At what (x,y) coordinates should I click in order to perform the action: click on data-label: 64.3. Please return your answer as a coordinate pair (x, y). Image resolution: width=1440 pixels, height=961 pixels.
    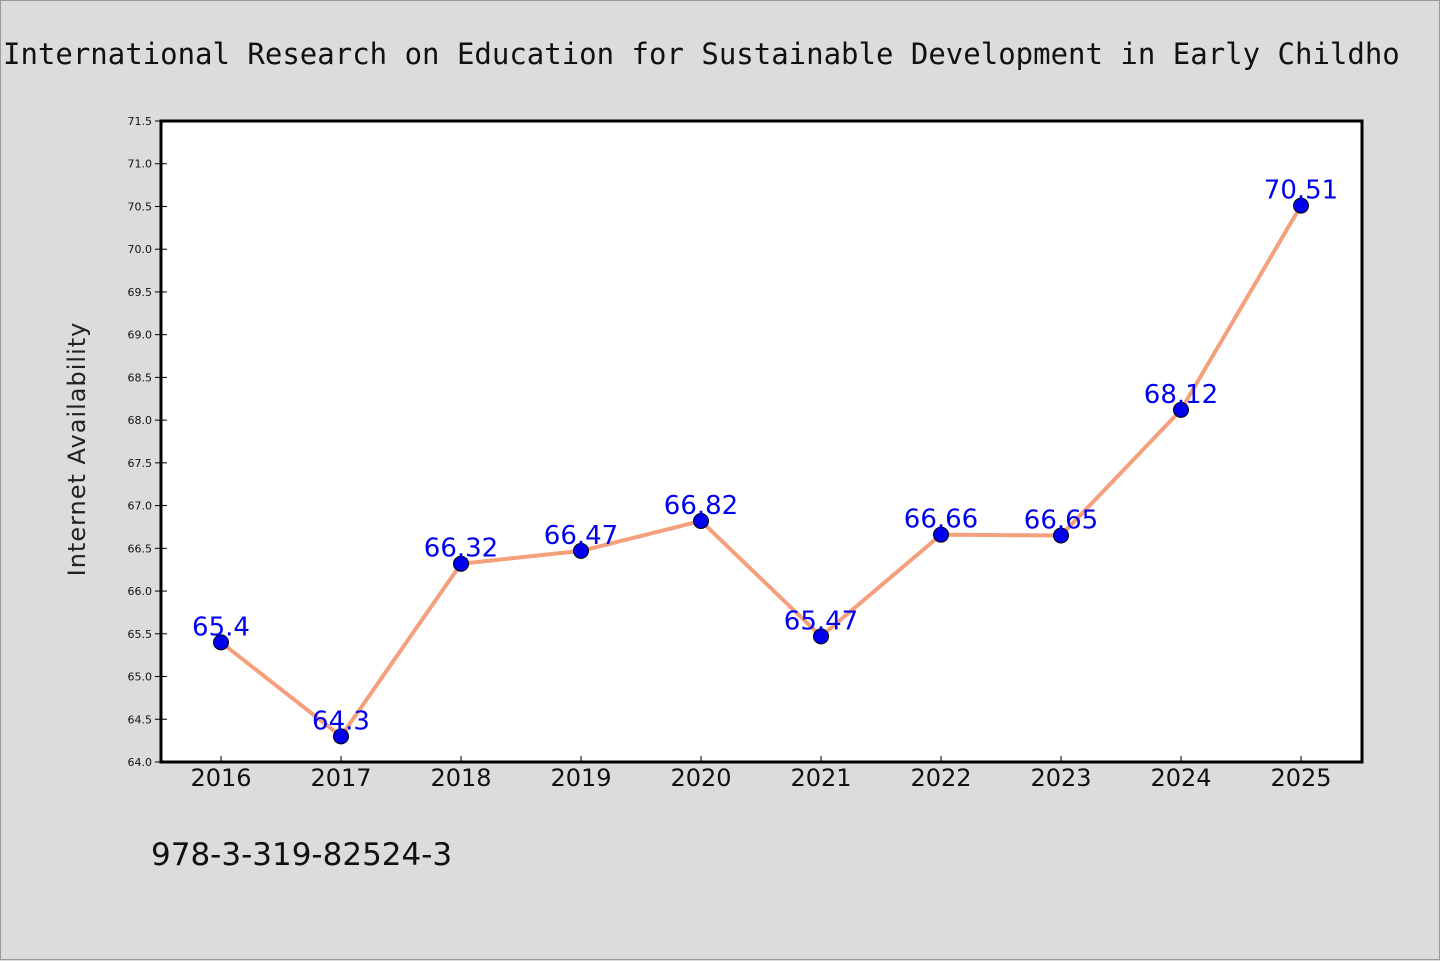
    Looking at the image, I should click on (341, 721).